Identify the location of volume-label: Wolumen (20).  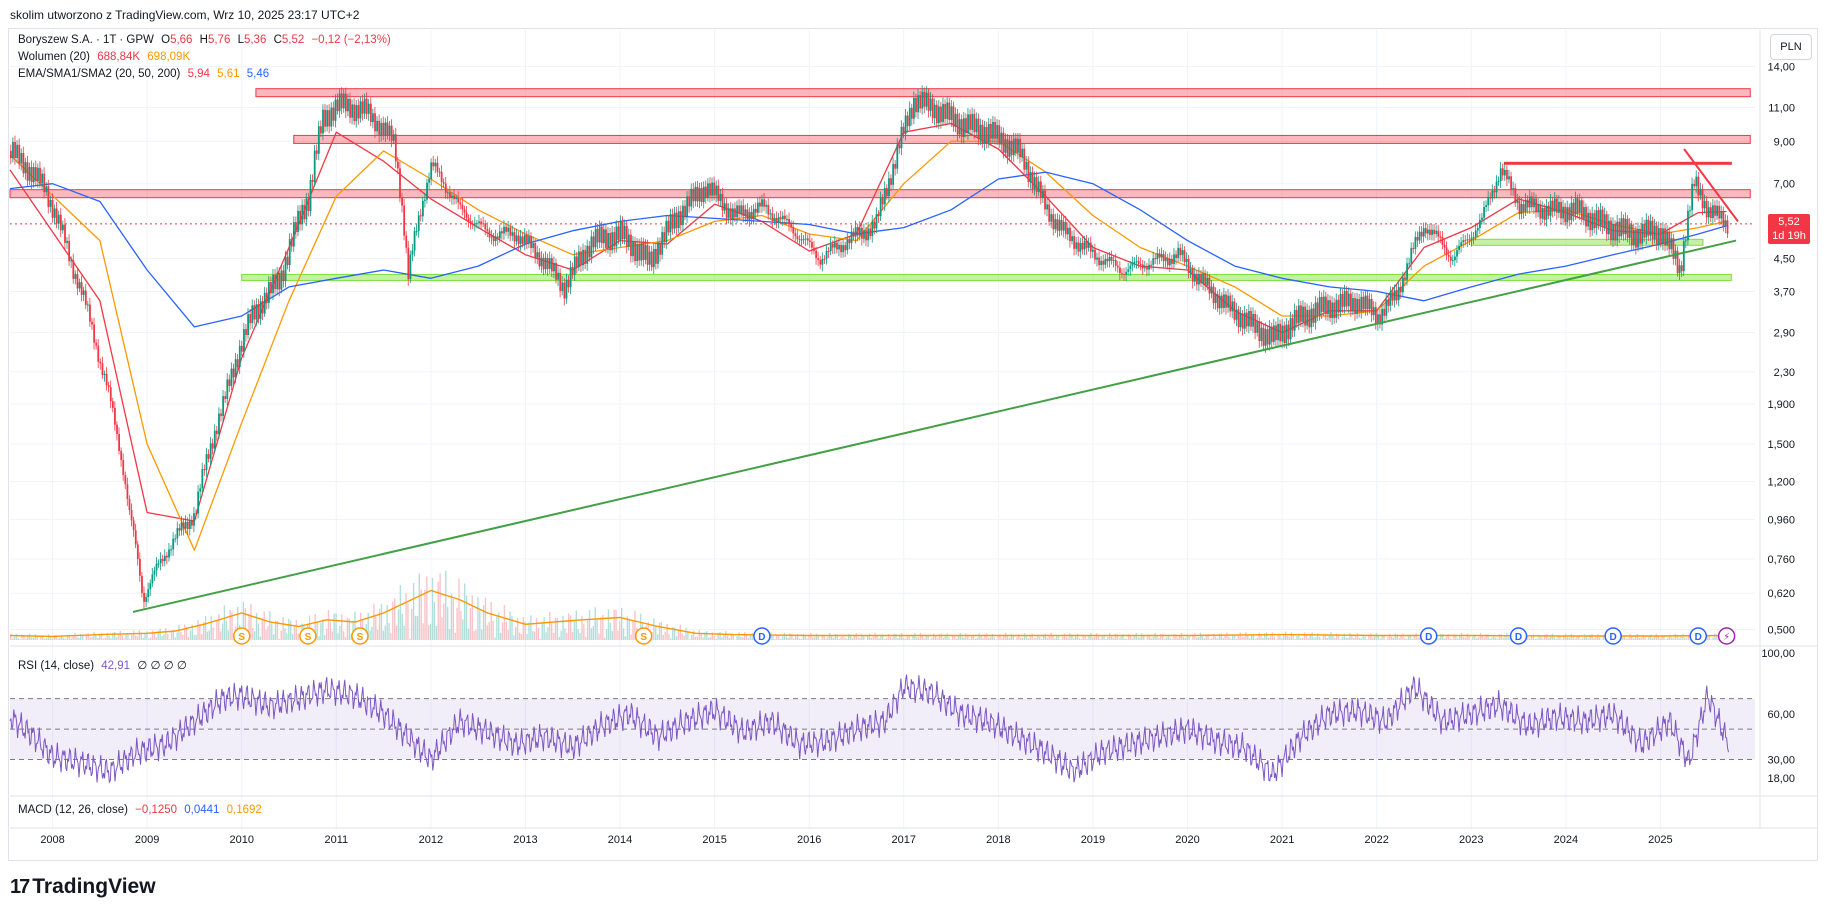
(54, 57).